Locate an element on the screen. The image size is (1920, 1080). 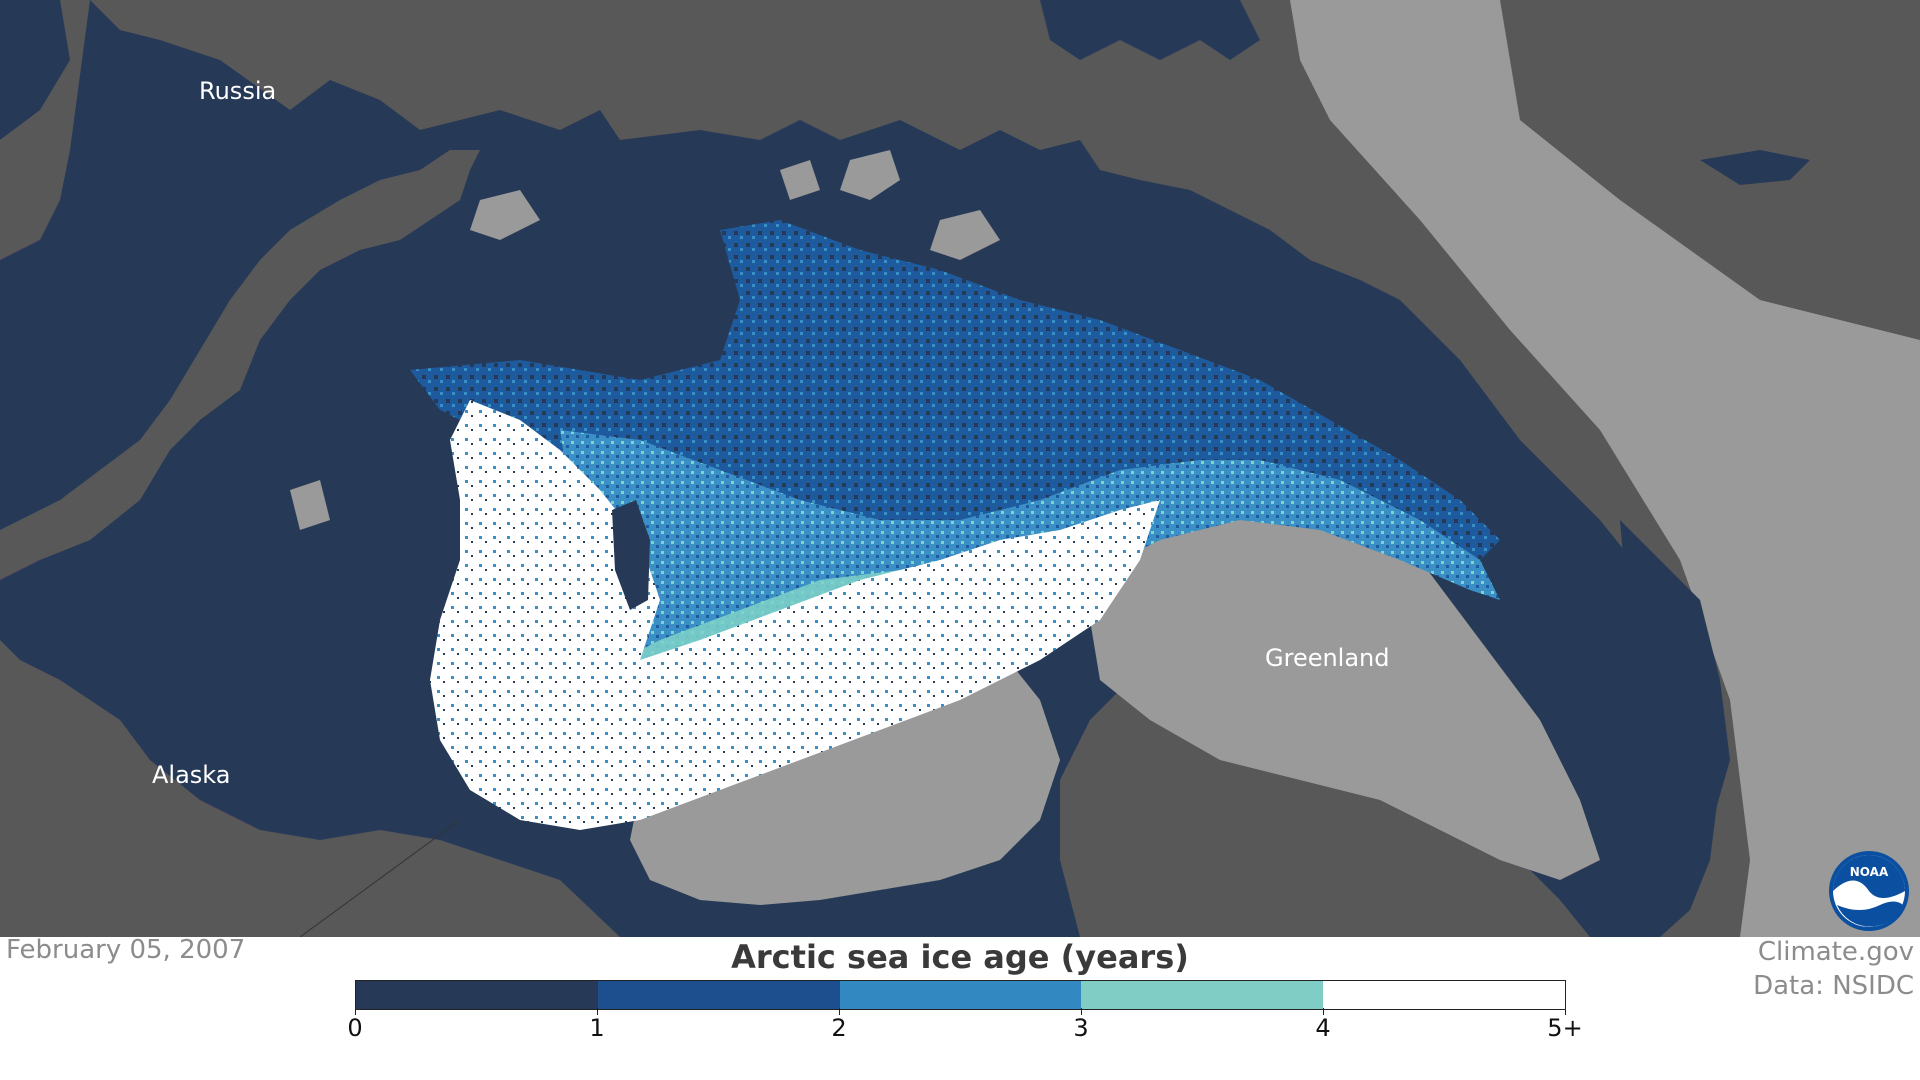
dark-lead is located at coordinates (631, 555).